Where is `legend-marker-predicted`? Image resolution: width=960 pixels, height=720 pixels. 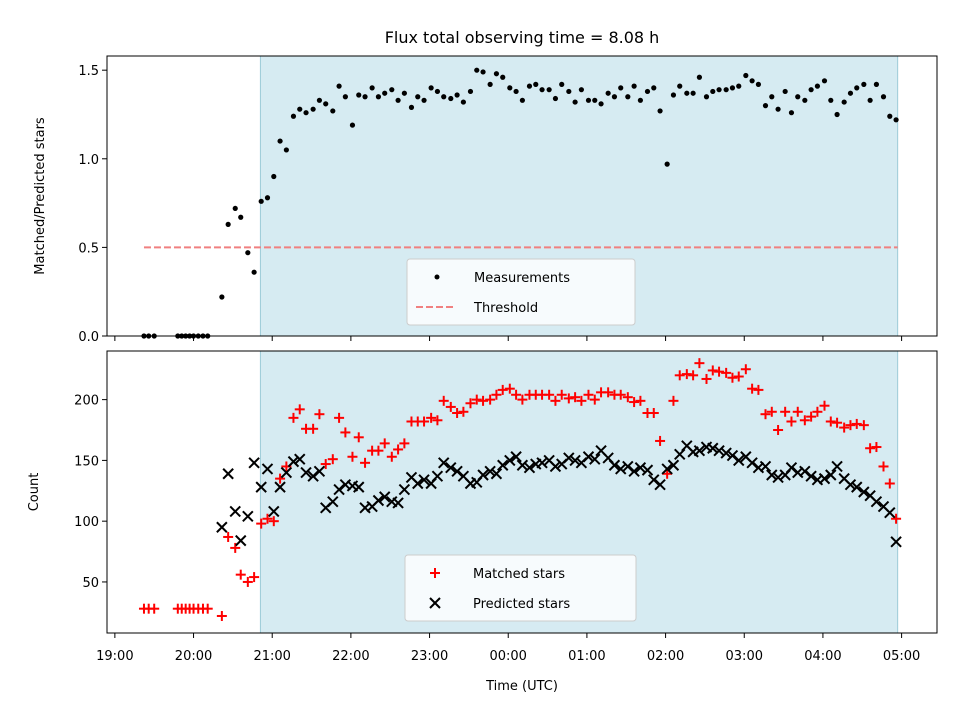 legend-marker-predicted is located at coordinates (435, 603).